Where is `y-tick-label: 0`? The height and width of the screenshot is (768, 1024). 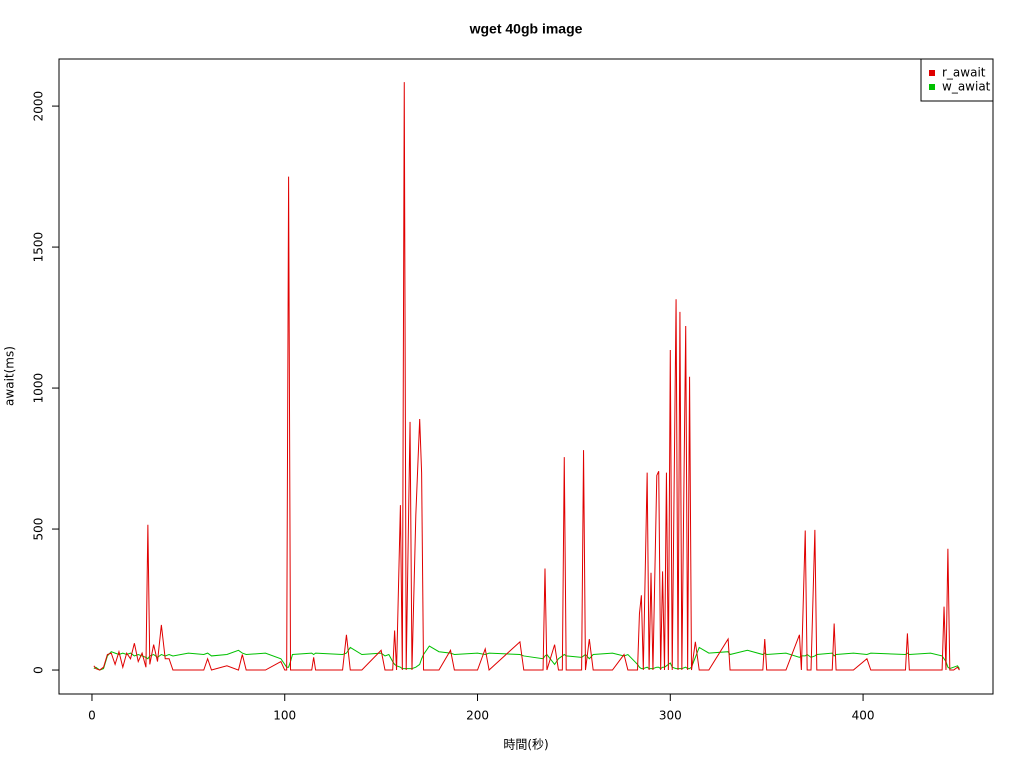
y-tick-label: 0 is located at coordinates (39, 670).